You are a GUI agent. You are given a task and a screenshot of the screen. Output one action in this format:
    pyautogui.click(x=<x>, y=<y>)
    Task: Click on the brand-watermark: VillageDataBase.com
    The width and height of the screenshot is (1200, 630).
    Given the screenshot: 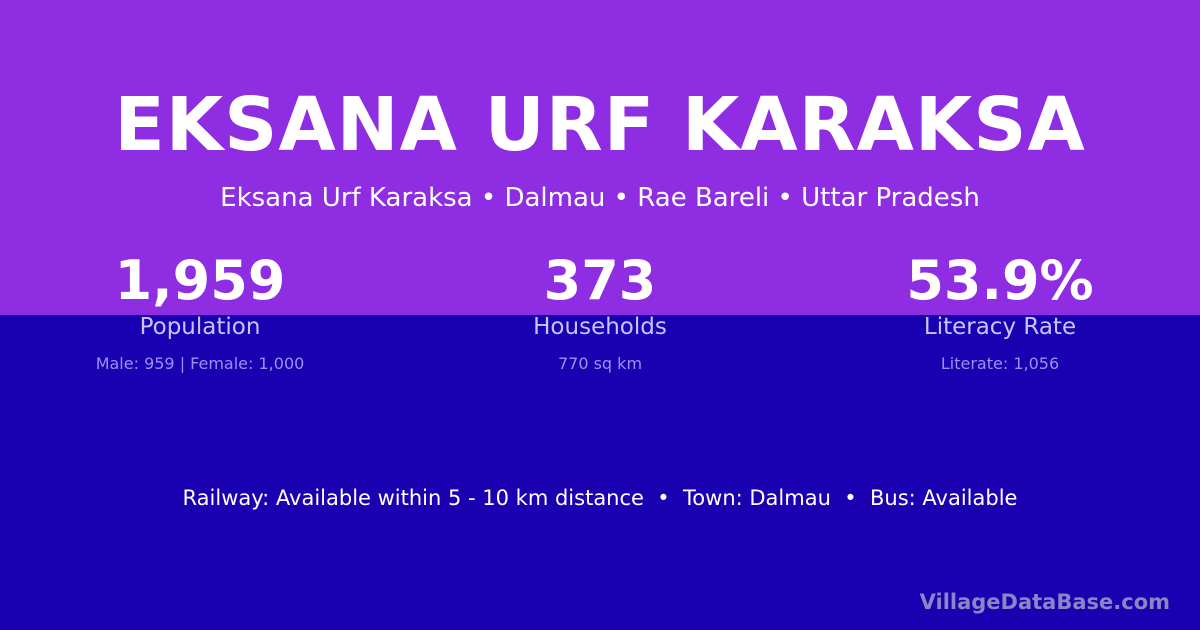 What is the action you would take?
    pyautogui.click(x=1044, y=602)
    